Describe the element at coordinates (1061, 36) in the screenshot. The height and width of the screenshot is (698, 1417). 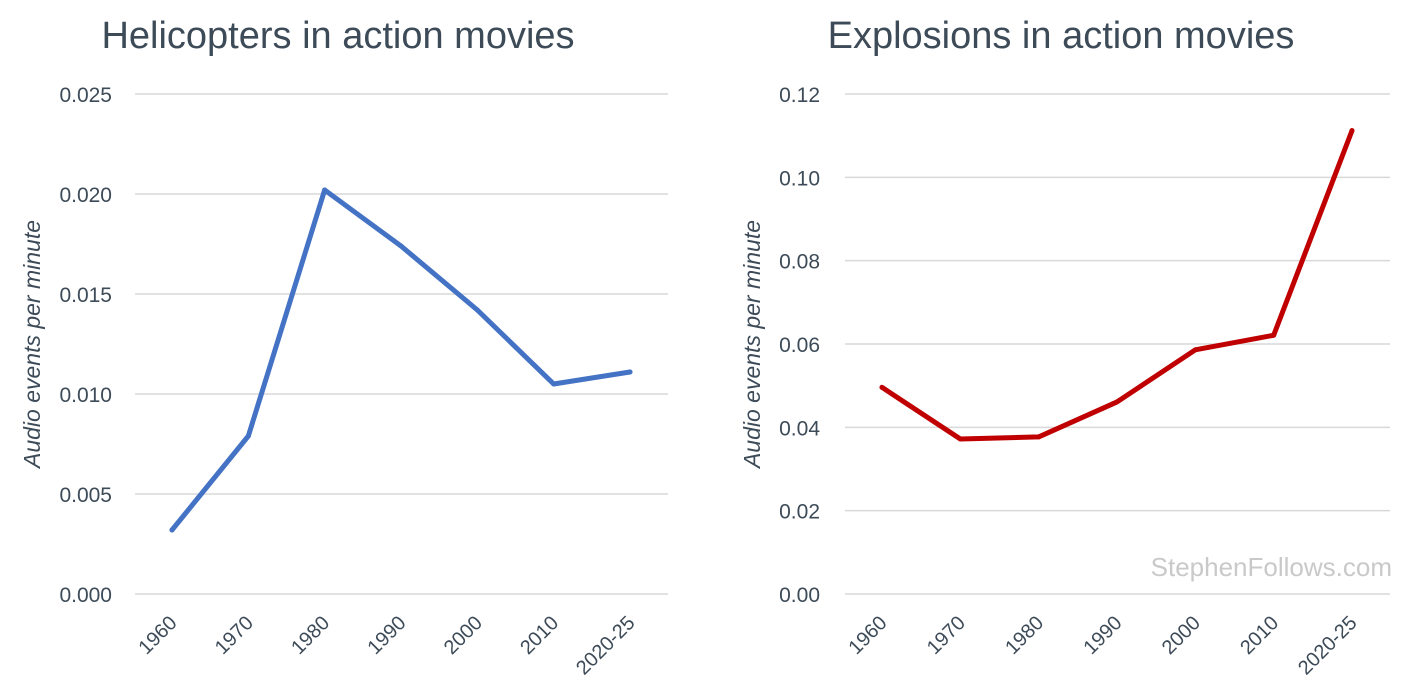
I see `chart-title: Explosions in action movies` at that location.